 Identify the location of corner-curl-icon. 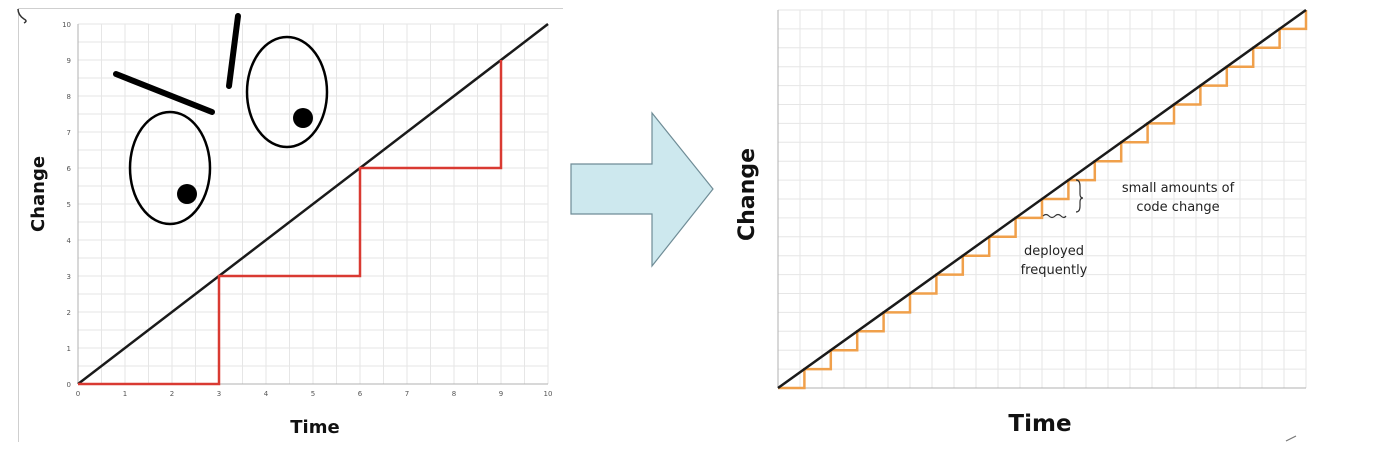
(22, 16).